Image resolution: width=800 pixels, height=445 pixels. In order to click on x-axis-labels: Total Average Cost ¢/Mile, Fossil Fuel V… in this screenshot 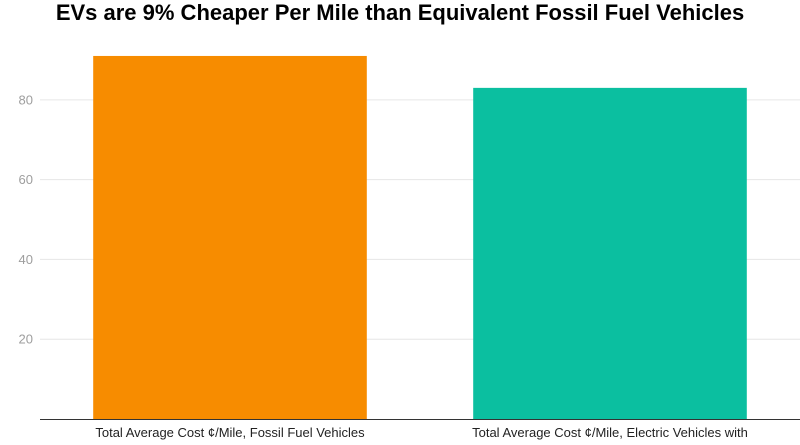, I will do `click(421, 432)`.